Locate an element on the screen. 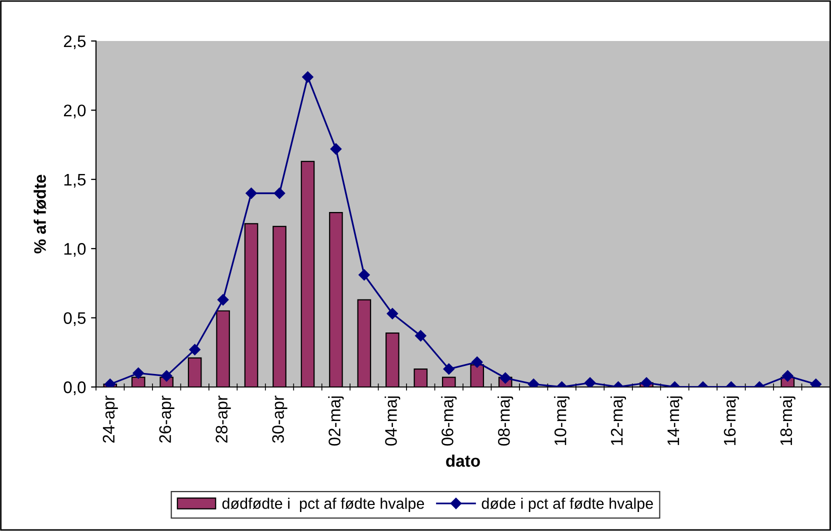  legend-label: døde i pct af fødte hvalpe is located at coordinates (567, 505).